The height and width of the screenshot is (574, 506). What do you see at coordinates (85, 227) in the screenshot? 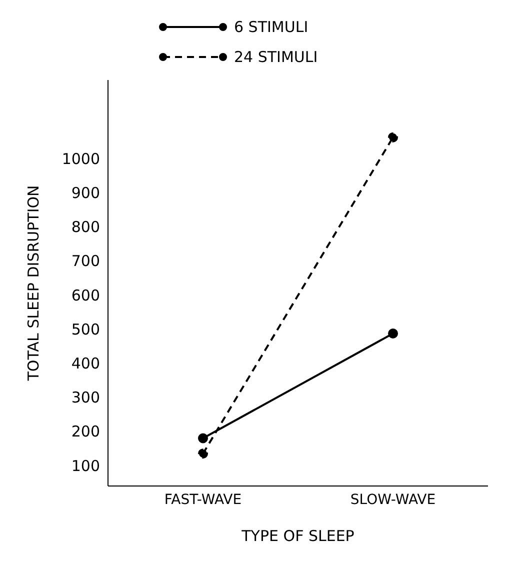
I see `y-tick-label: 800` at bounding box center [85, 227].